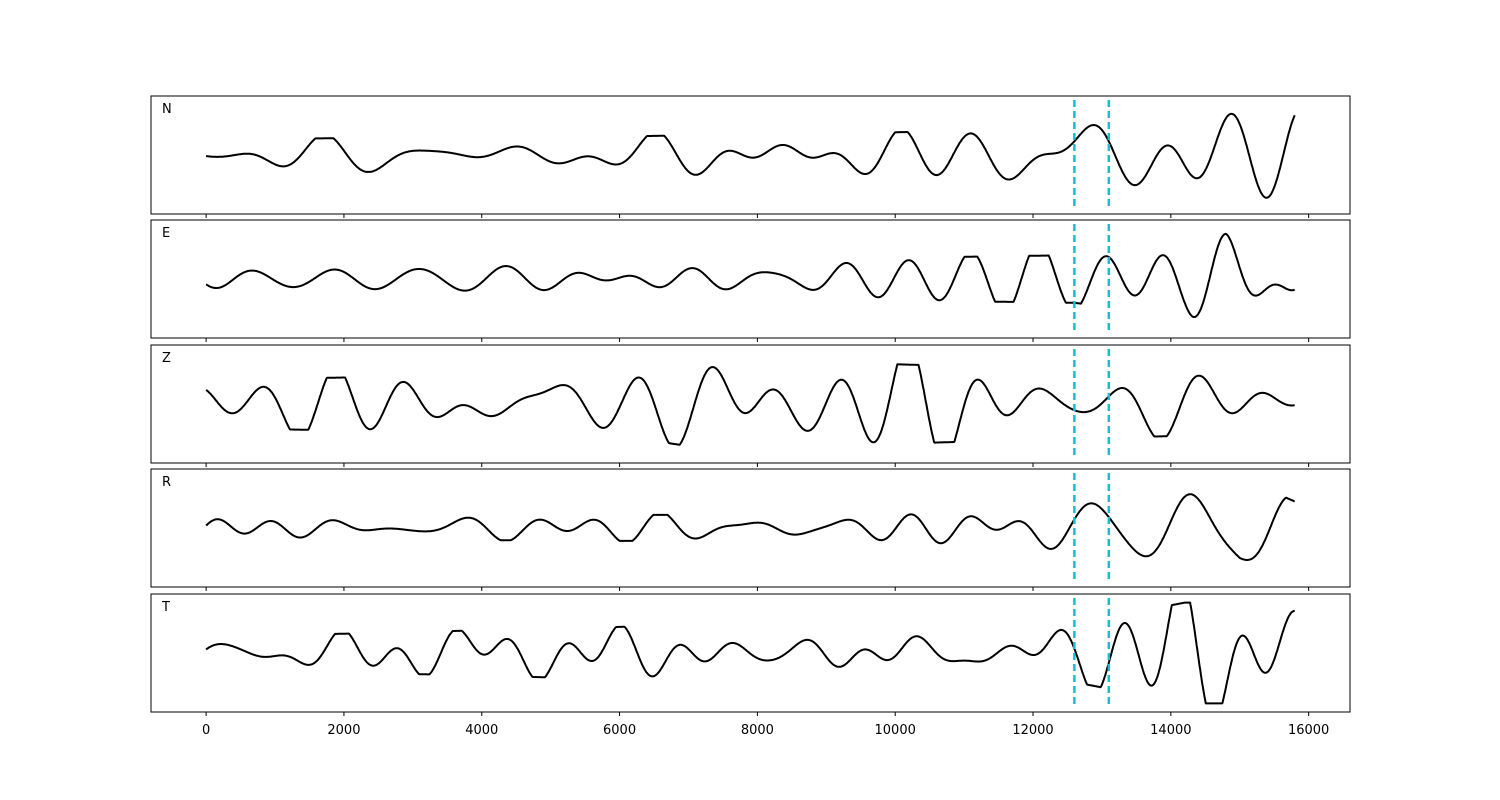 This screenshot has height=800, width=1500. What do you see at coordinates (1308, 730) in the screenshot?
I see `x-tick-label: 16000` at bounding box center [1308, 730].